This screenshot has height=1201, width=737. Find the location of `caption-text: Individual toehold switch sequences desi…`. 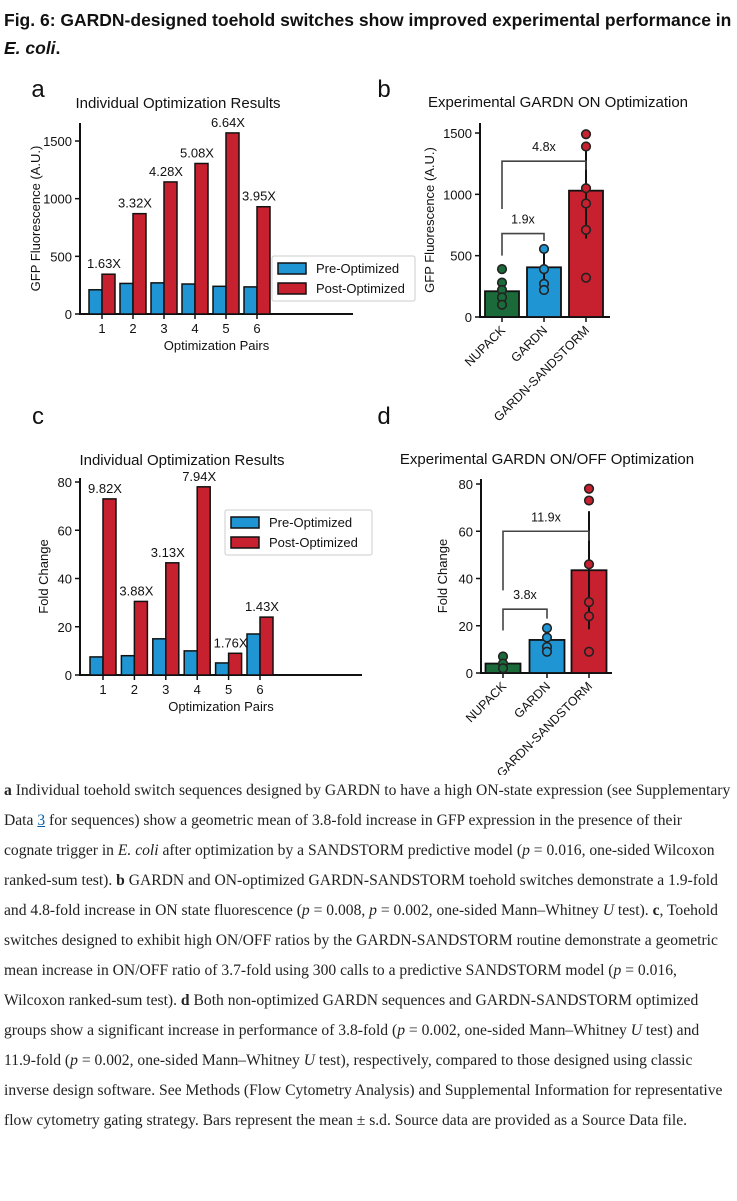

caption-text: Individual toehold switch sequences desi… is located at coordinates (367, 805).